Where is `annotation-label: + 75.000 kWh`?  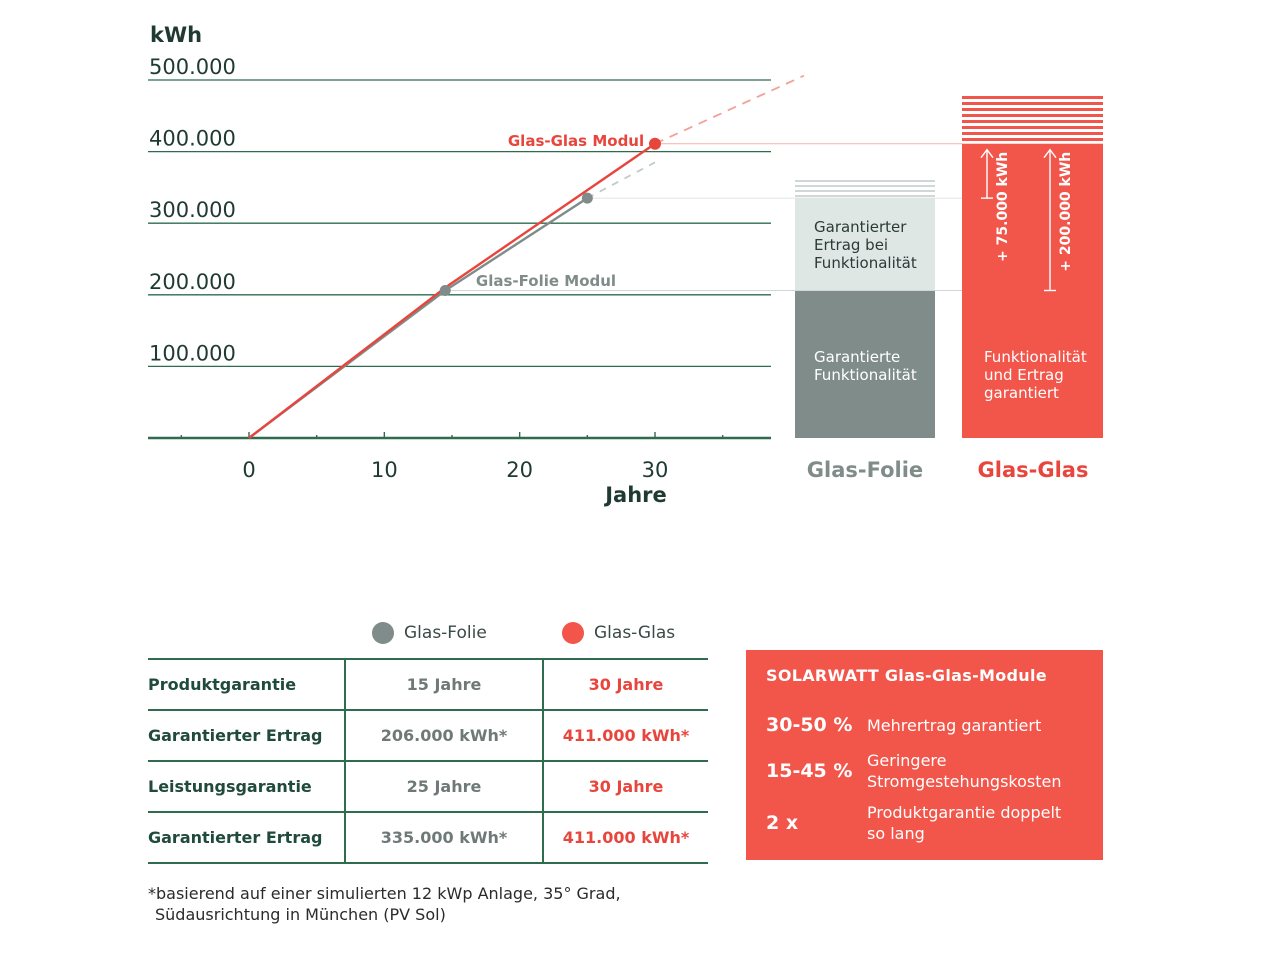
annotation-label: + 75.000 kWh is located at coordinates (1003, 207).